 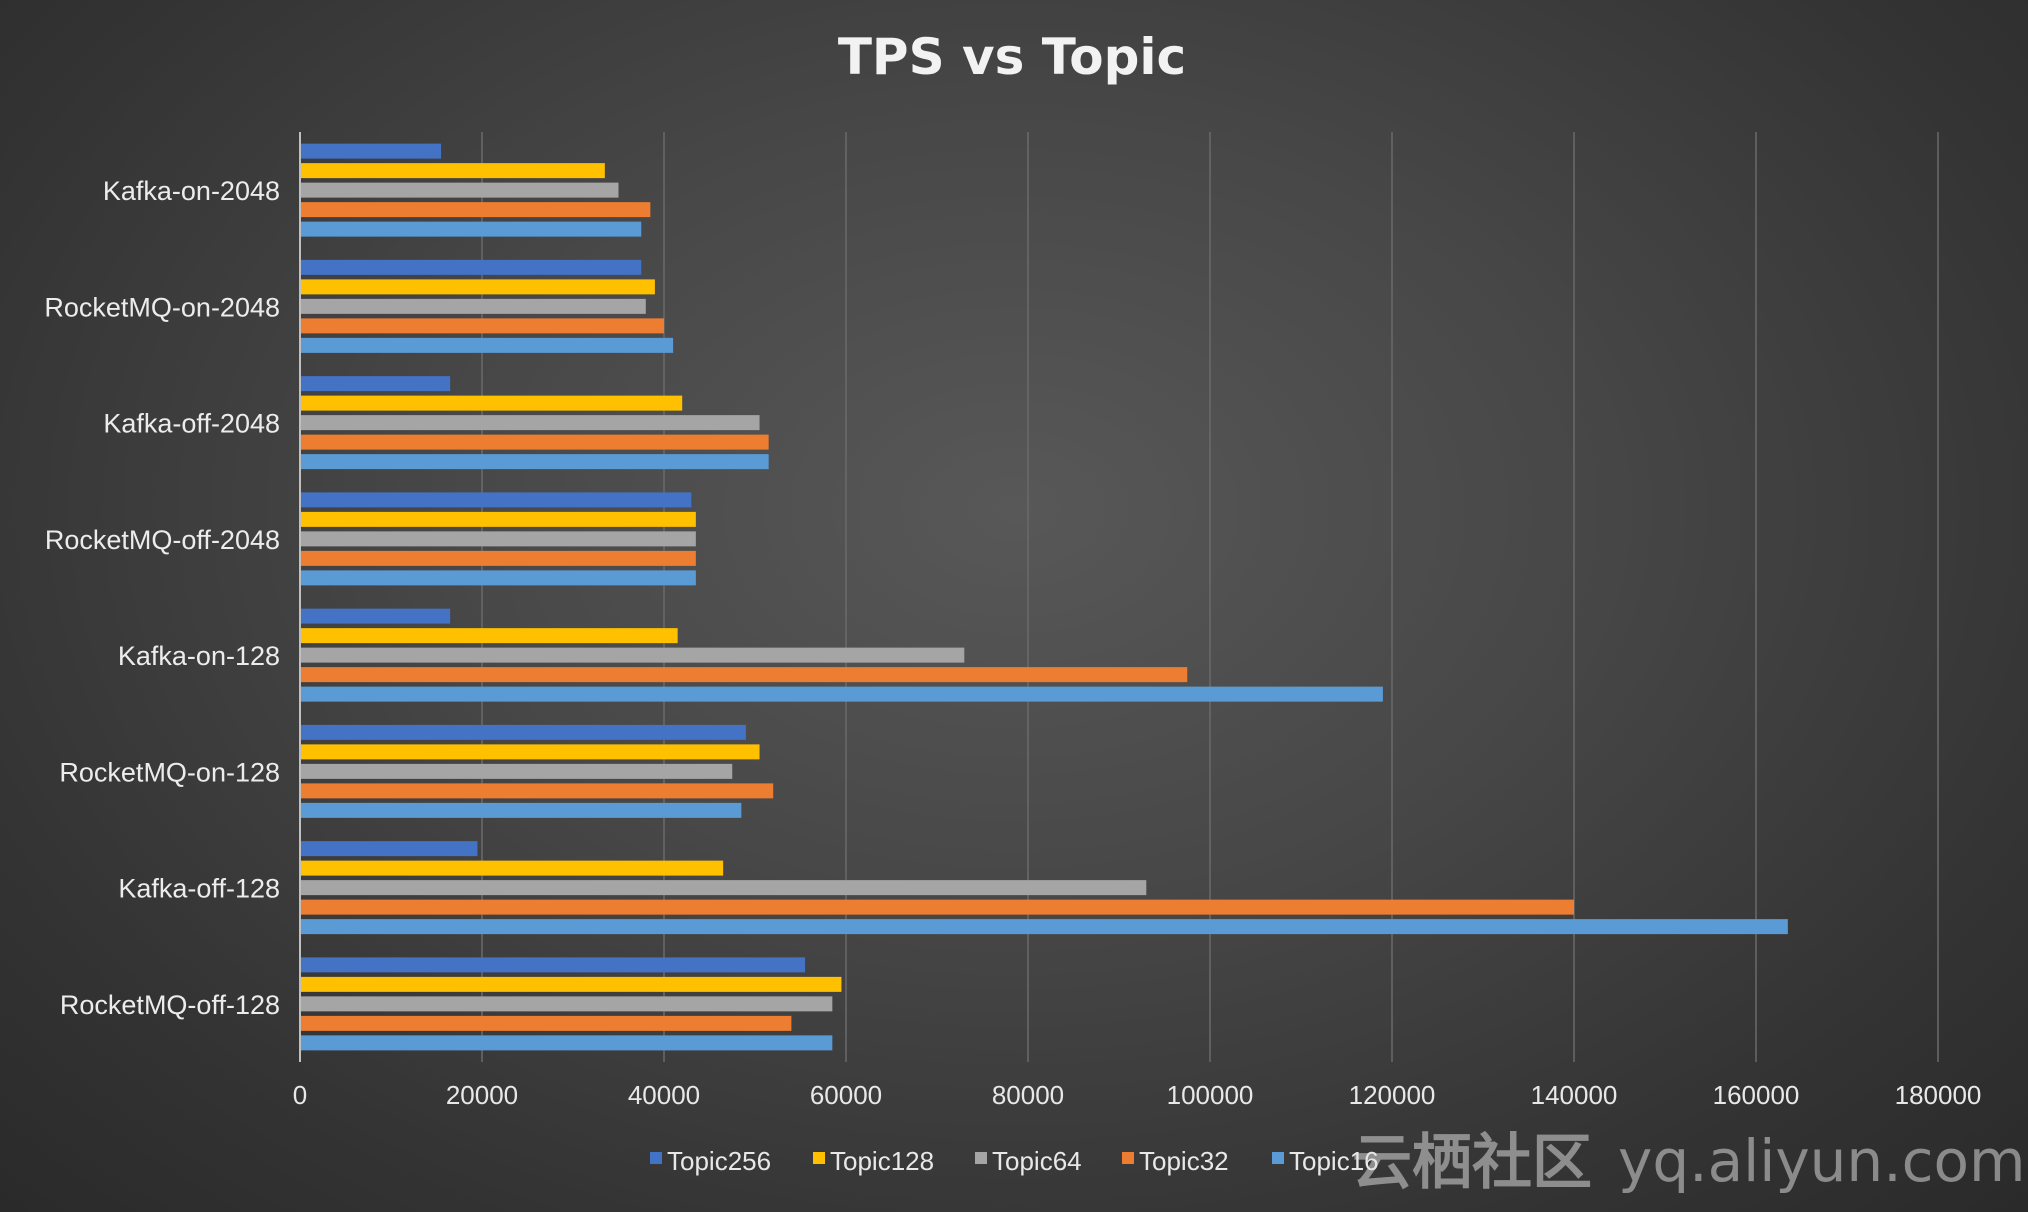 I want to click on watermark-site: yq.aliyun.com, so click(x=1822, y=1161).